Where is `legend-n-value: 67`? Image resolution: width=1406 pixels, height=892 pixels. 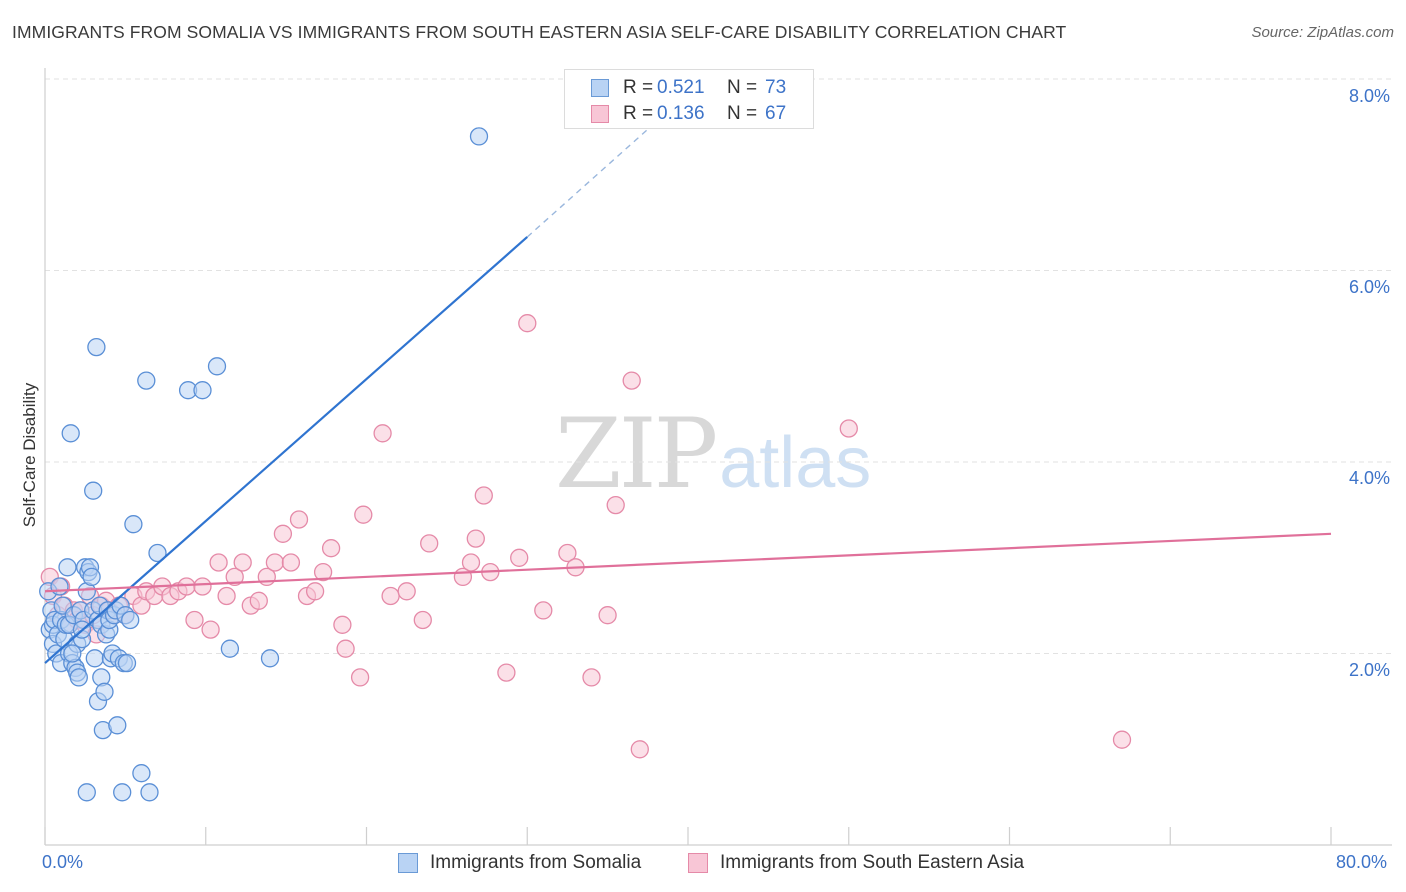 legend-n-value: 67 is located at coordinates (776, 113).